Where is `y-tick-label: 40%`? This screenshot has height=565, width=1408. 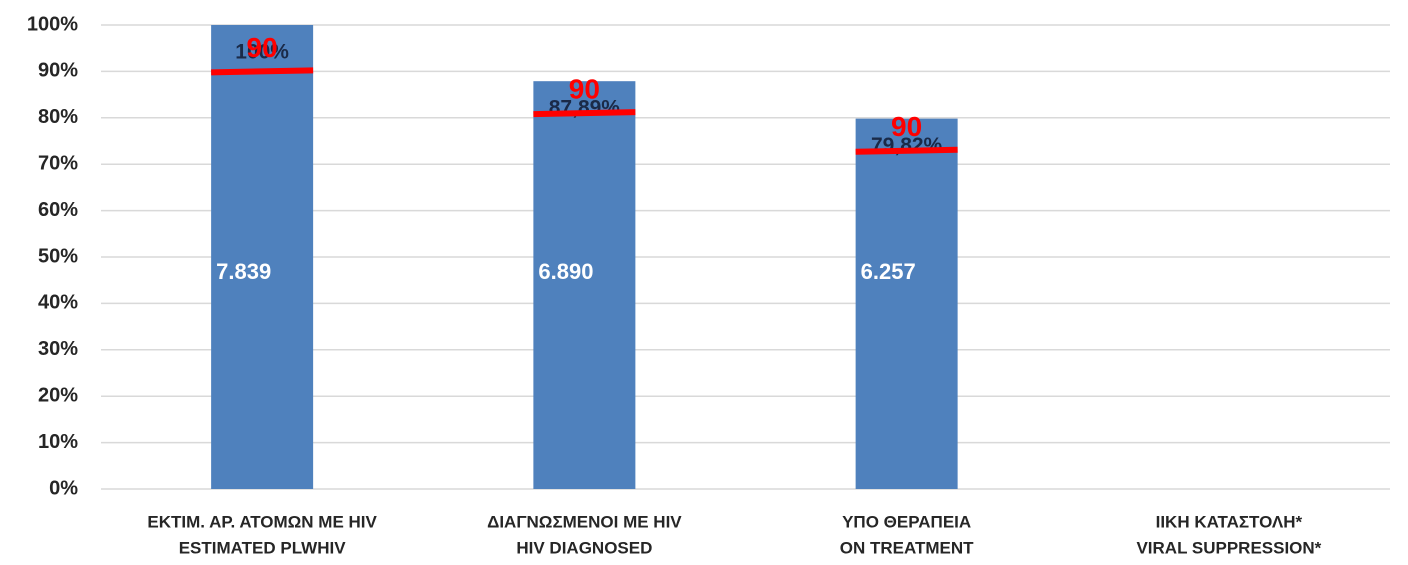
y-tick-label: 40% is located at coordinates (58, 303).